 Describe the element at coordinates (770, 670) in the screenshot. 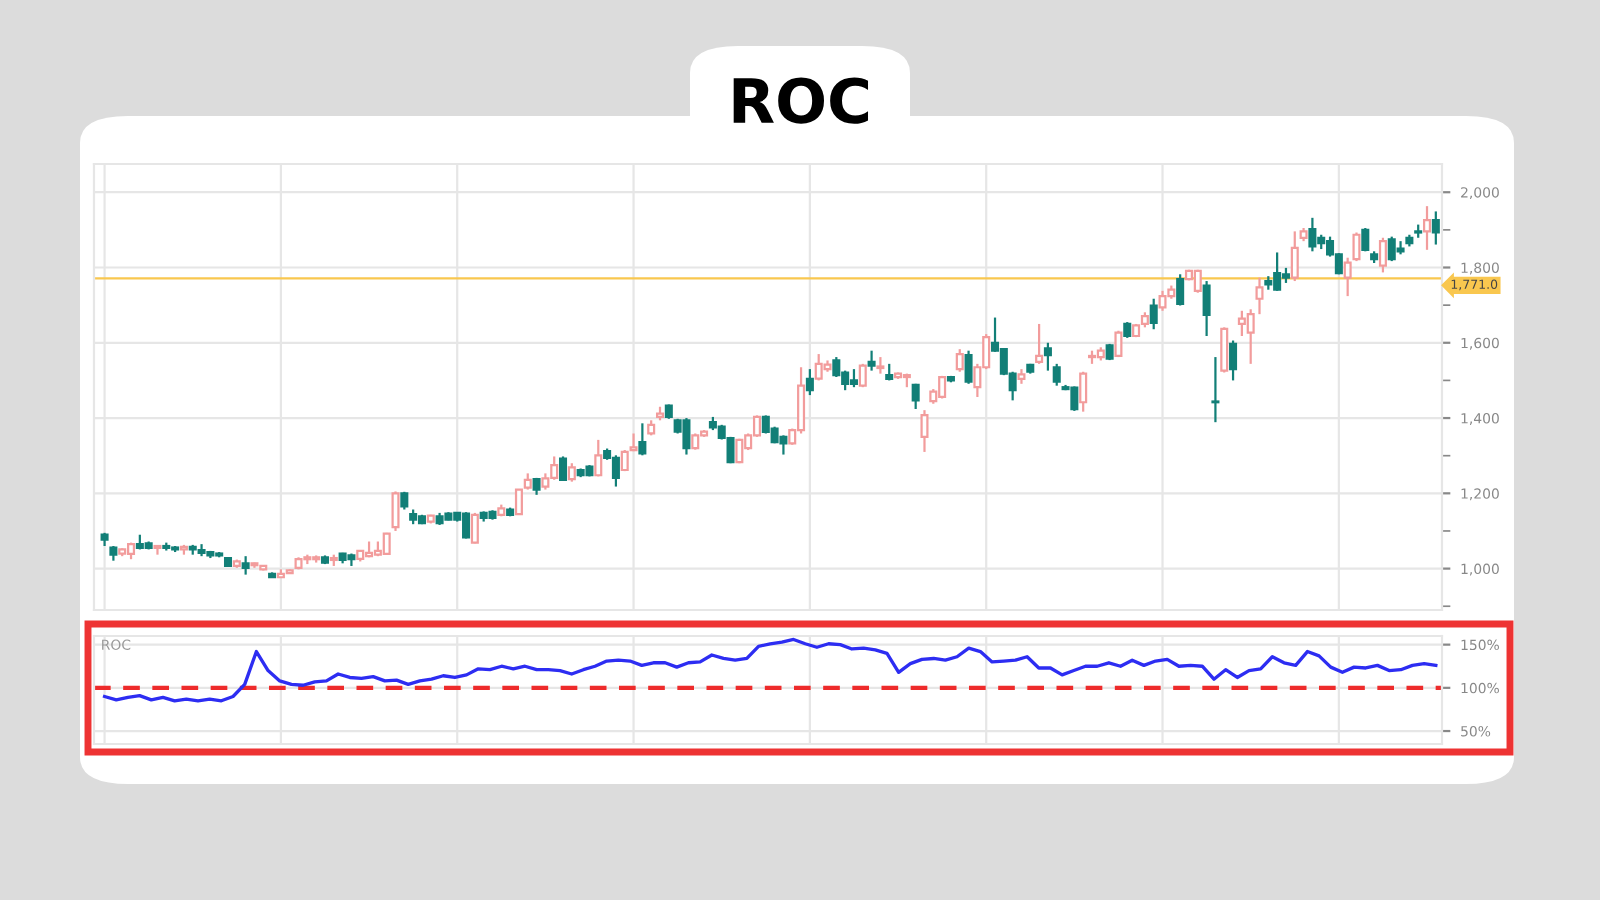

I see `line-series` at that location.